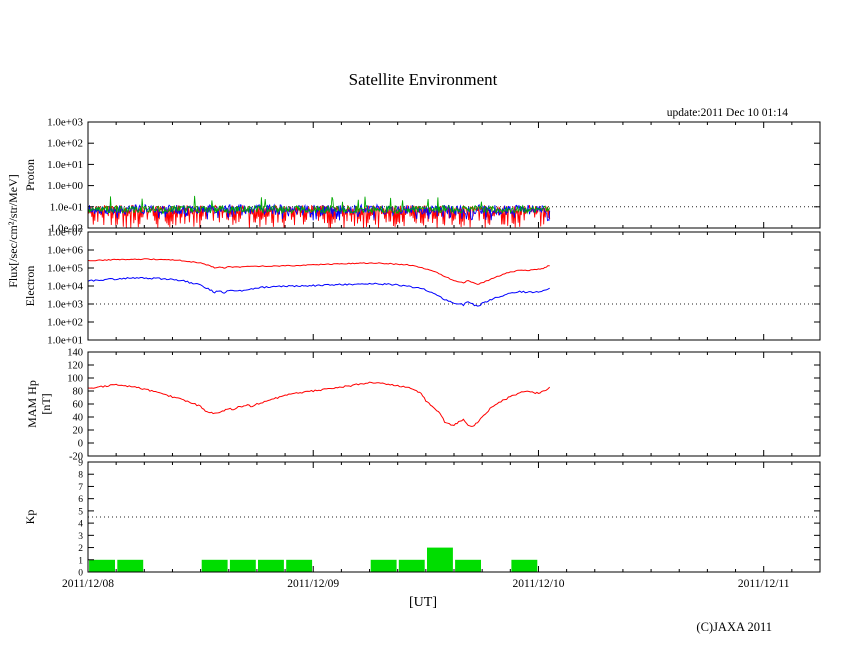 Image resolution: width=846 pixels, height=655 pixels. Describe the element at coordinates (440, 175) in the screenshot. I see `panel-proton-flux-xticks` at that location.